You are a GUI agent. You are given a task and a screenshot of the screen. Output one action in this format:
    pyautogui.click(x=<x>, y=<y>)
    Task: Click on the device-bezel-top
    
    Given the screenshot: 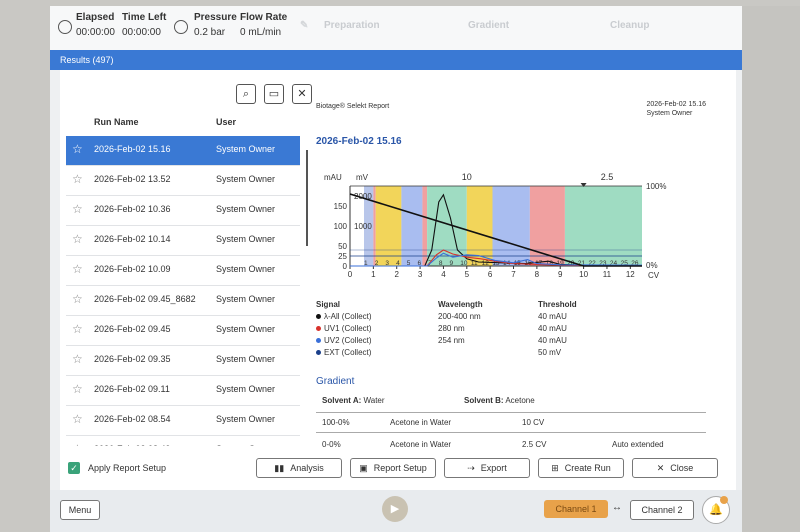 What is the action you would take?
    pyautogui.click(x=400, y=3)
    